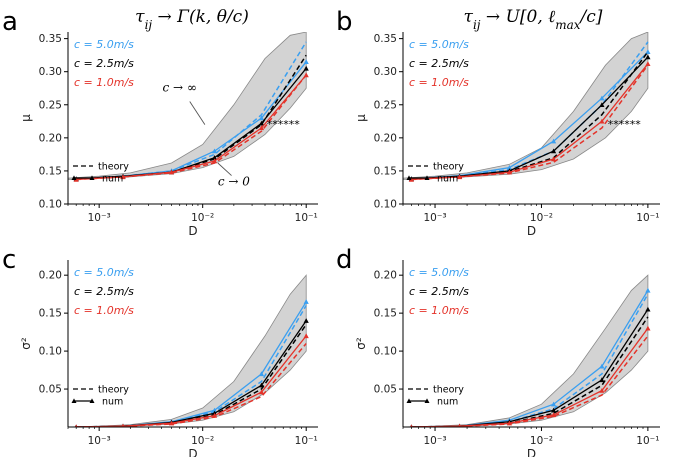 This screenshot has width=685, height=457. I want to click on x-tick-label-c-1: 10⁻², so click(202, 441).